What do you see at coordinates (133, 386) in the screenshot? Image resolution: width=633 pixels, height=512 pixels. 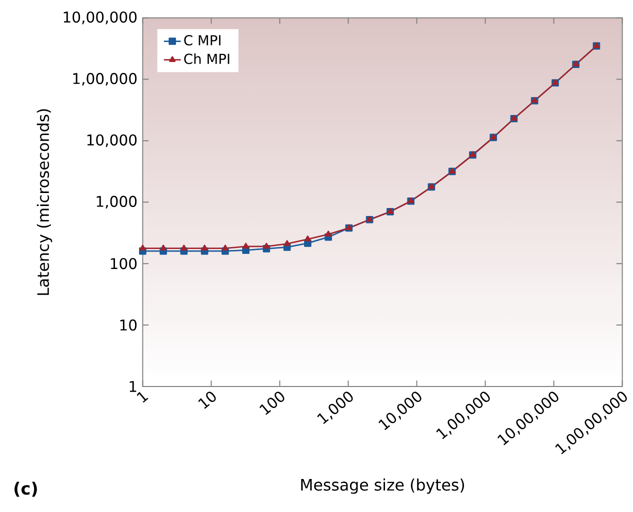 I see `y-tick-label: 1` at bounding box center [133, 386].